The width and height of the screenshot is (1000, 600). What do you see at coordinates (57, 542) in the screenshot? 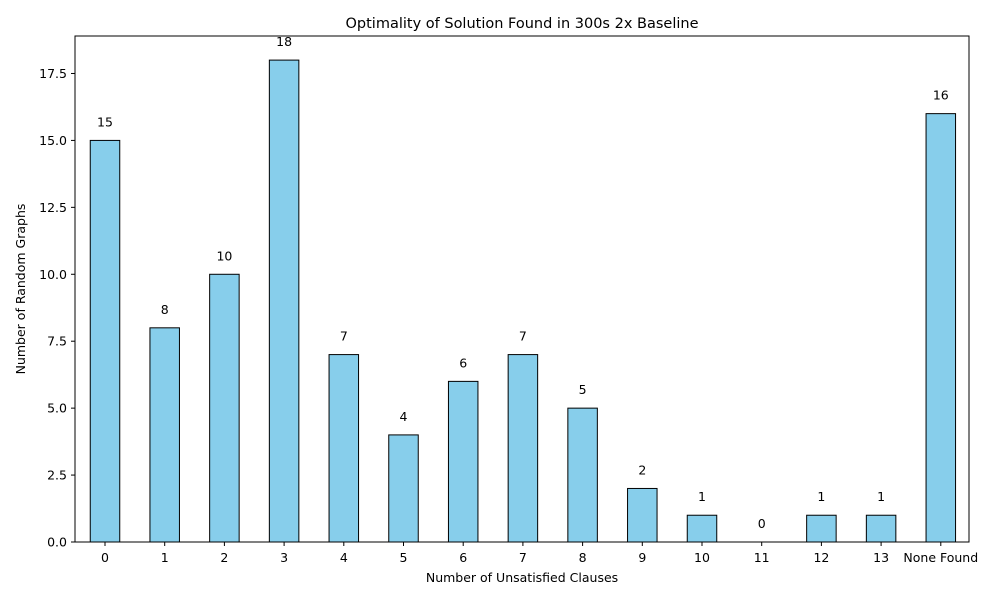
I see `y-tick-label-0: 0.0` at bounding box center [57, 542].